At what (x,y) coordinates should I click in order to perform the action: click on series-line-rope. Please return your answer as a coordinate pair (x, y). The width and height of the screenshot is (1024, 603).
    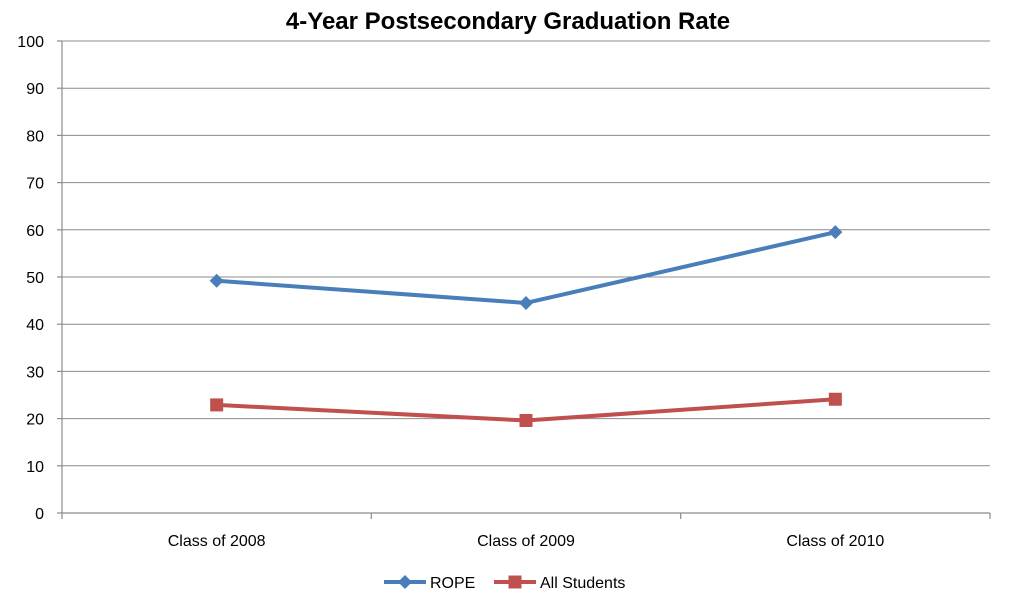
    Looking at the image, I should click on (526, 267).